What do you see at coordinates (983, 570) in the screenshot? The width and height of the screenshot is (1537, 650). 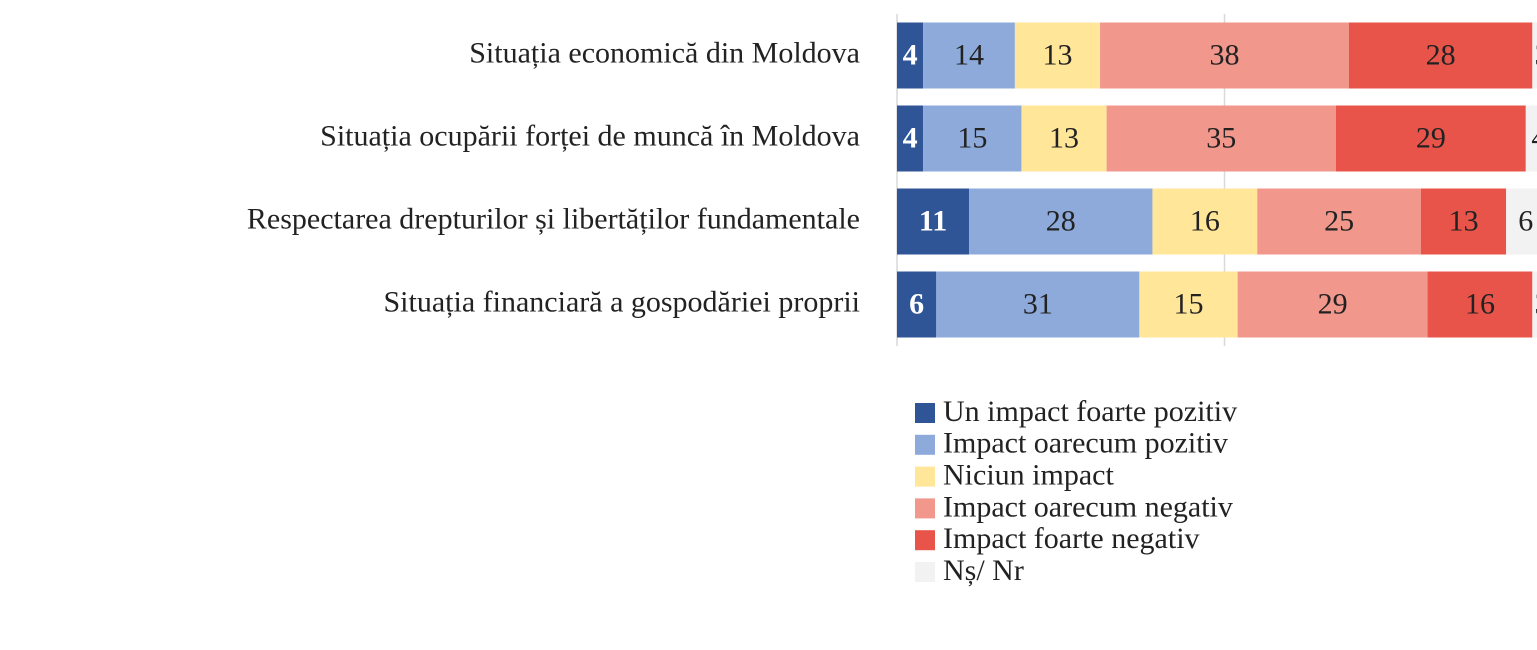 I see `legend-label: Nș/ Nr` at bounding box center [983, 570].